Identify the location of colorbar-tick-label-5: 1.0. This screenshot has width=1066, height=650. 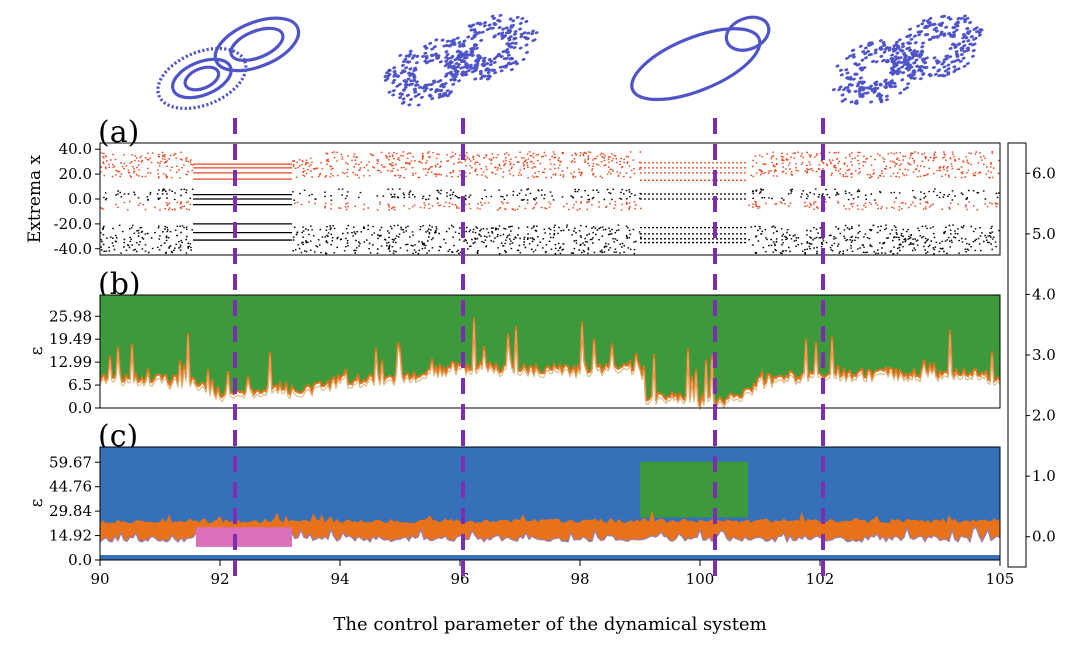
(1044, 476).